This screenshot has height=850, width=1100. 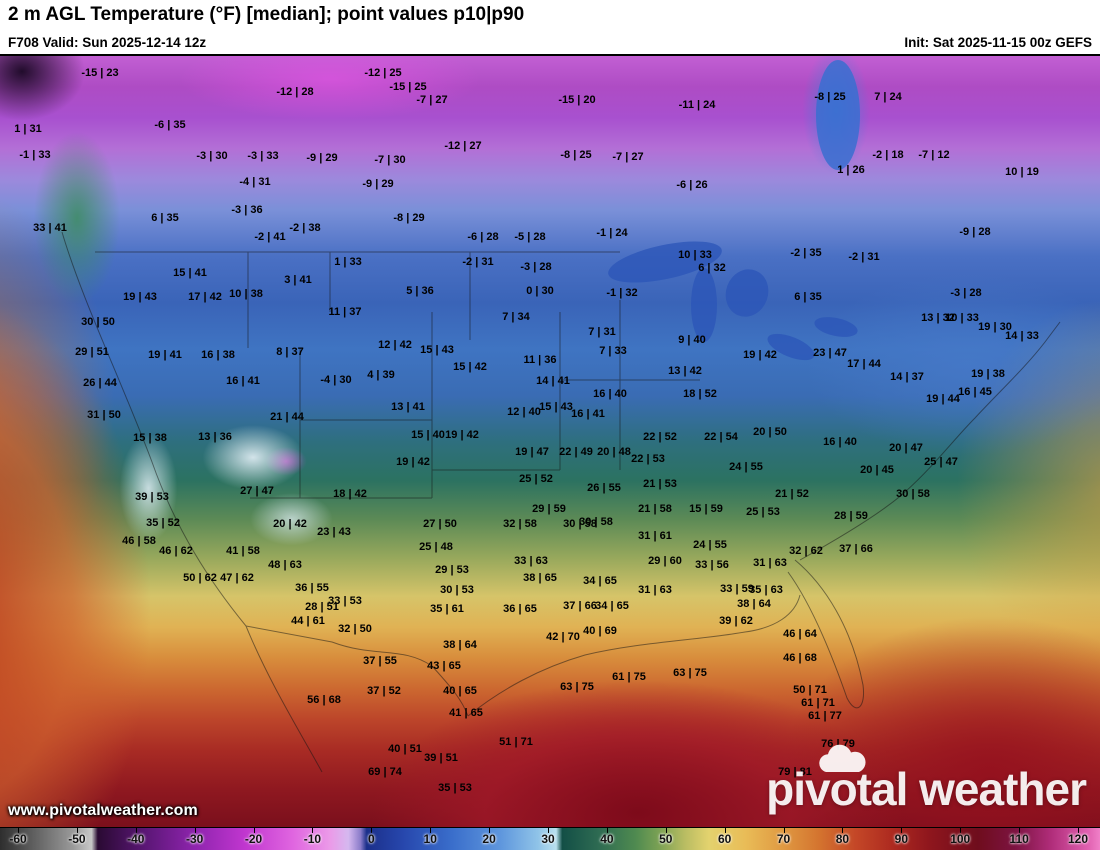 I want to click on valid-time: F708 Valid: Sun 2025-12-14 12z, so click(x=107, y=42).